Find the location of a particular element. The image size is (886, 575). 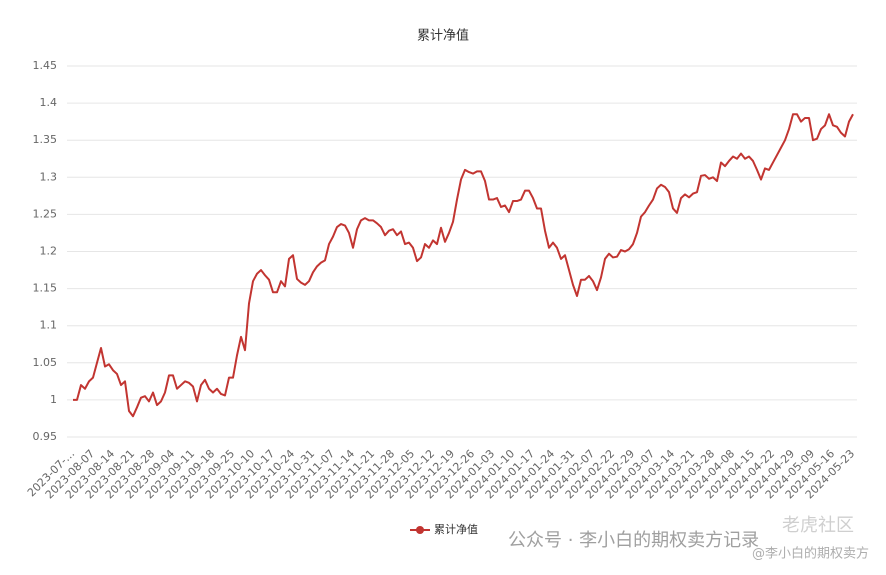

y-tick-label: 1 is located at coordinates (53, 399).